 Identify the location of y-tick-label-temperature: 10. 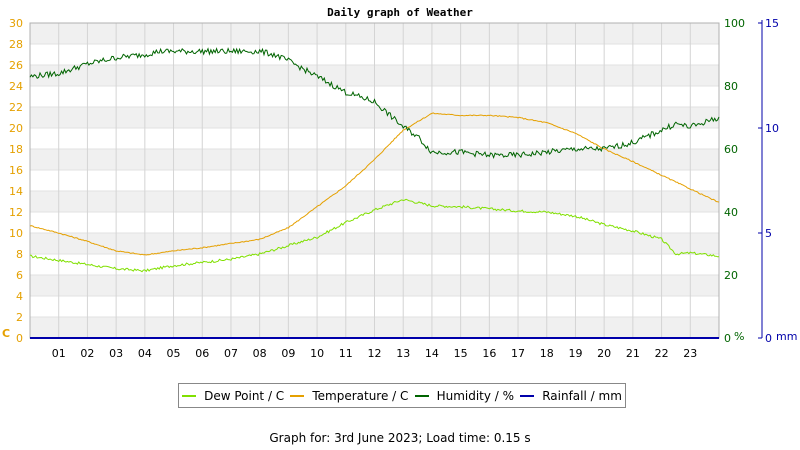
(16, 233).